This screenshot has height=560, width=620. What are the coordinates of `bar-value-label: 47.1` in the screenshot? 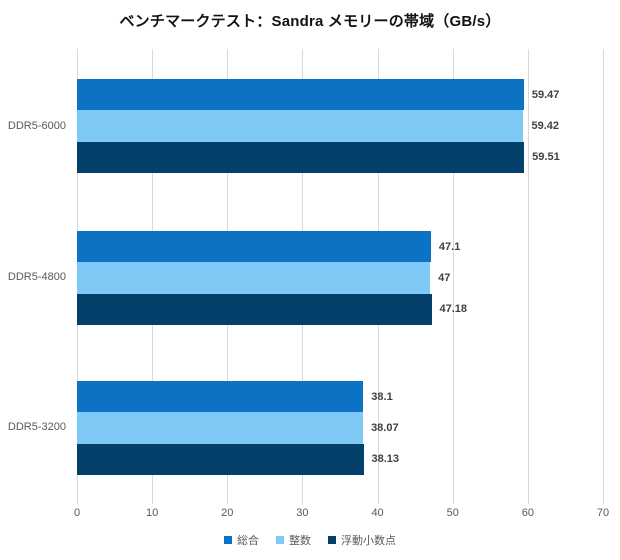 It's located at (449, 246).